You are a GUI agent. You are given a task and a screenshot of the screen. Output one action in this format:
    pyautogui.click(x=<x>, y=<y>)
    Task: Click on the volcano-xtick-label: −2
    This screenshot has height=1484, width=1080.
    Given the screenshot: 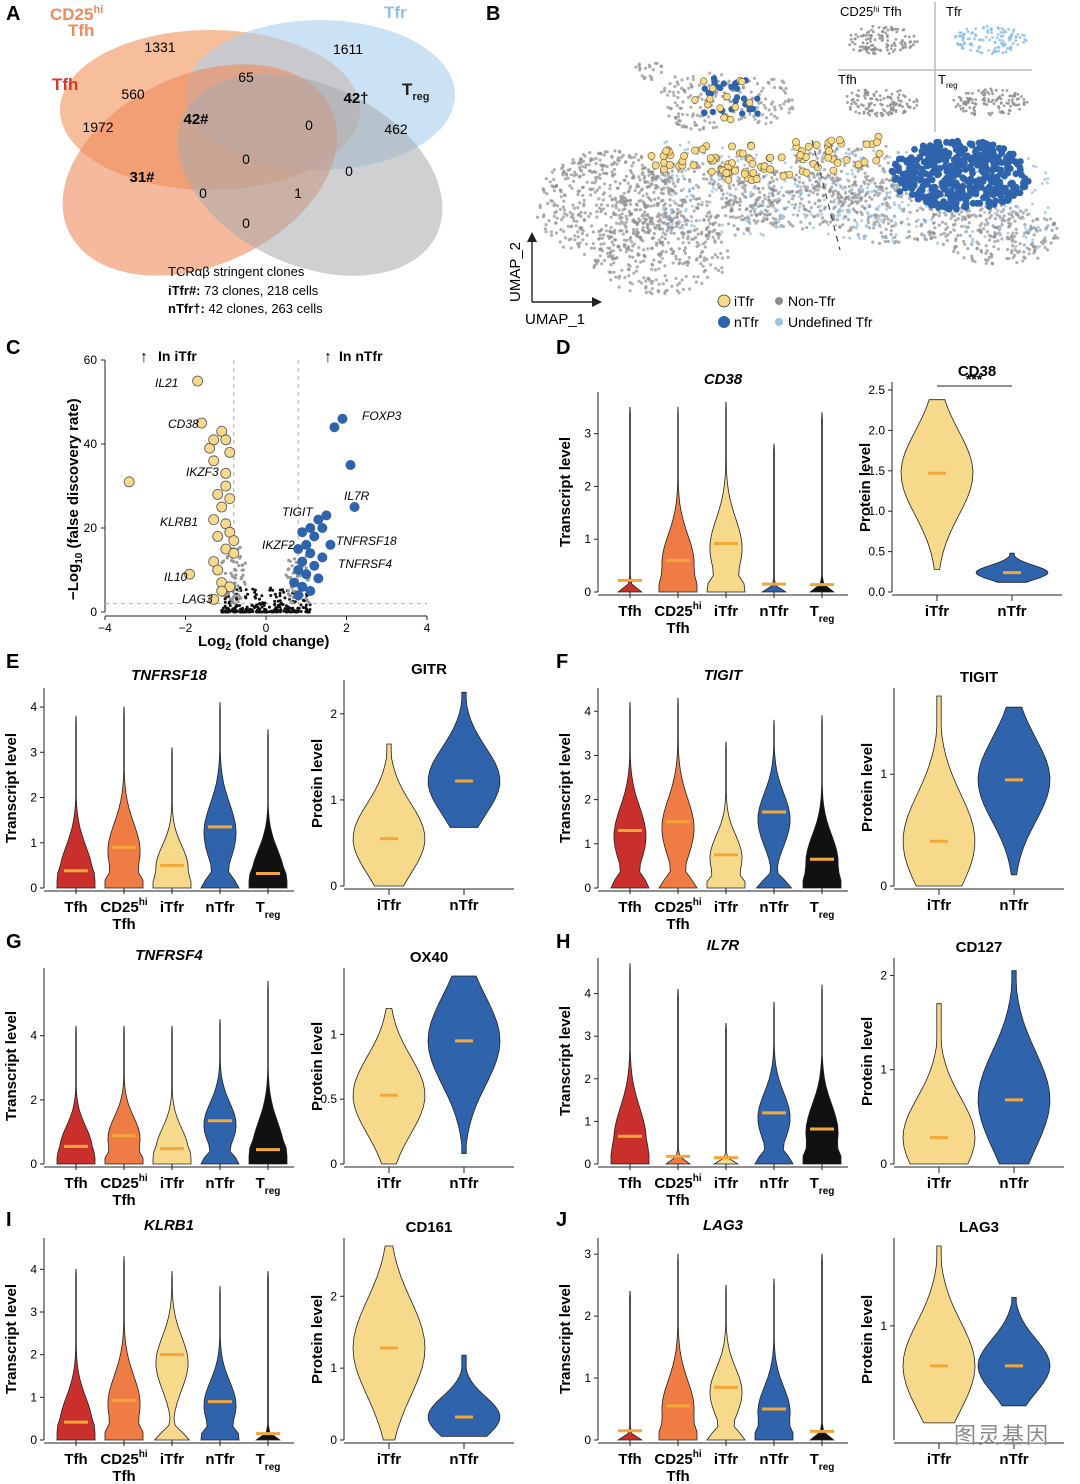 What is the action you would take?
    pyautogui.click(x=186, y=628)
    